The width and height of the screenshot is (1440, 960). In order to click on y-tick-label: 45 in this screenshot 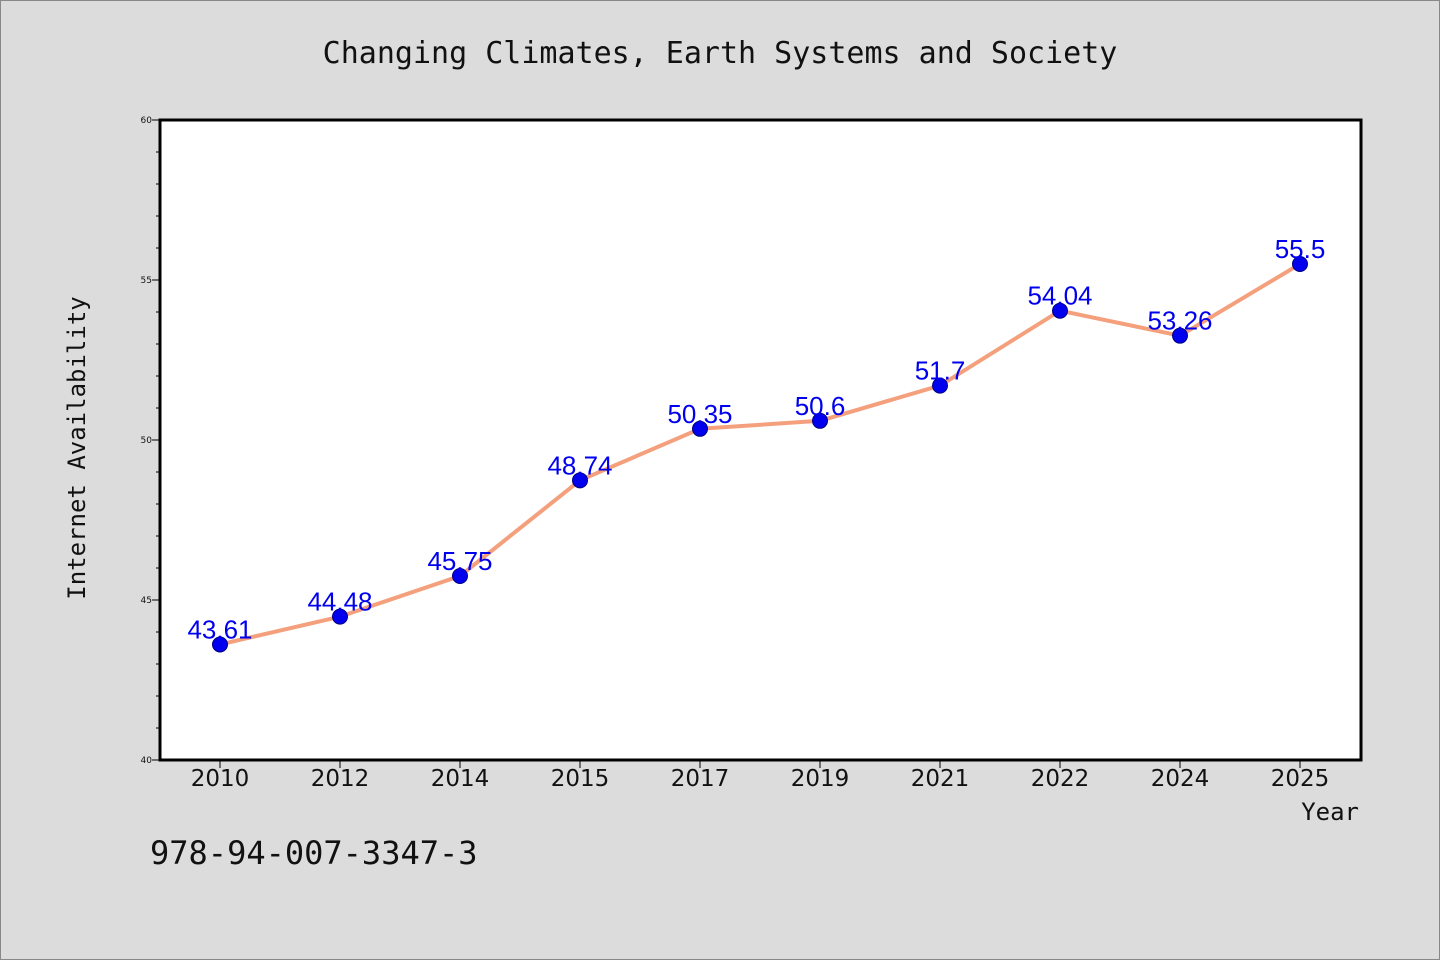, I will do `click(146, 601)`.